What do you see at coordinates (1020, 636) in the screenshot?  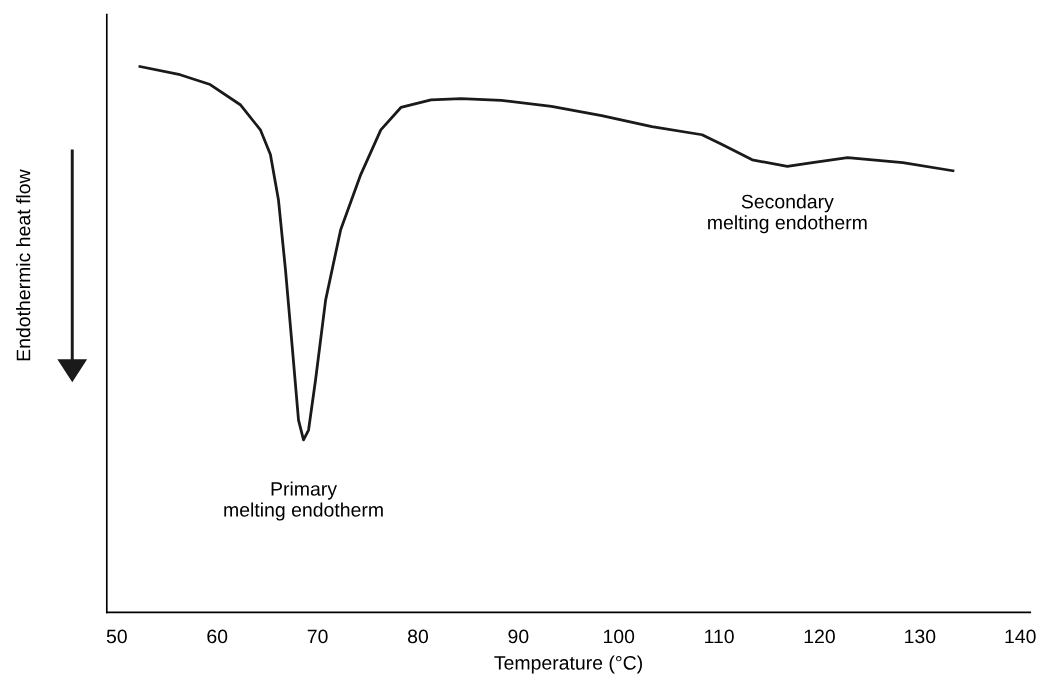 I see `x-tick-label: 140` at bounding box center [1020, 636].